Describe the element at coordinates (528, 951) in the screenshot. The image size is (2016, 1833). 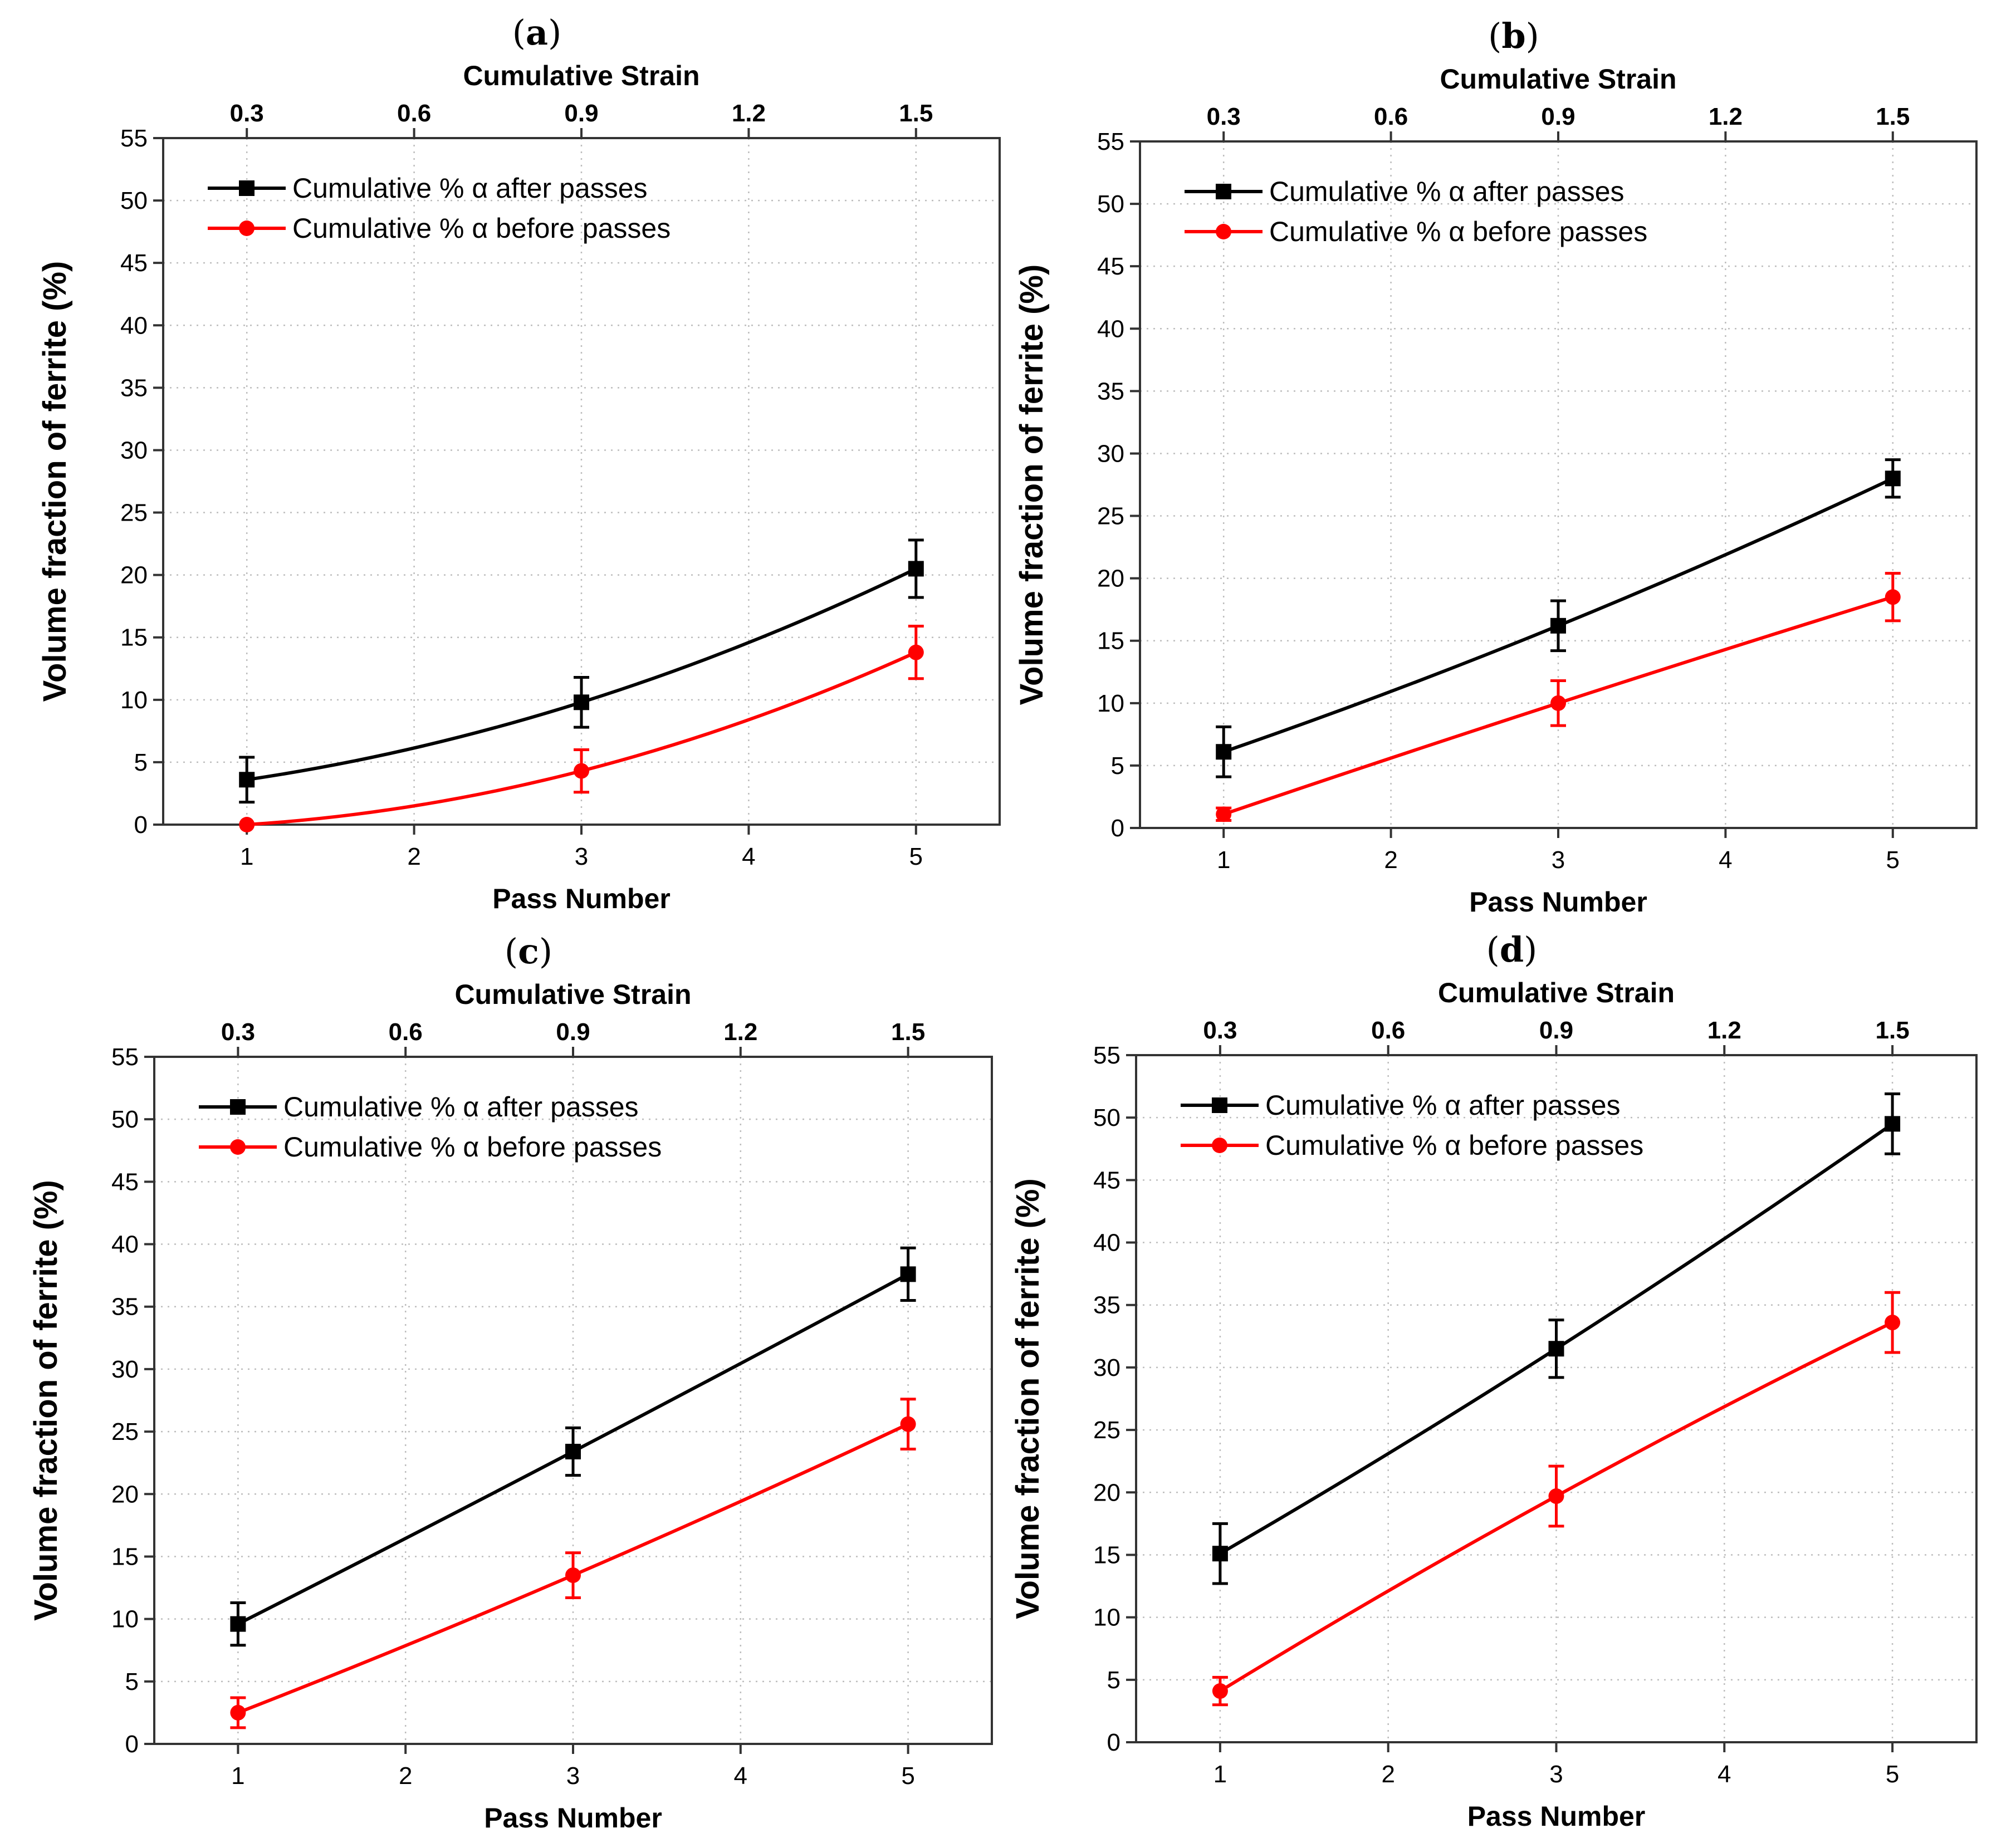
I see `panel-label: (c)` at that location.